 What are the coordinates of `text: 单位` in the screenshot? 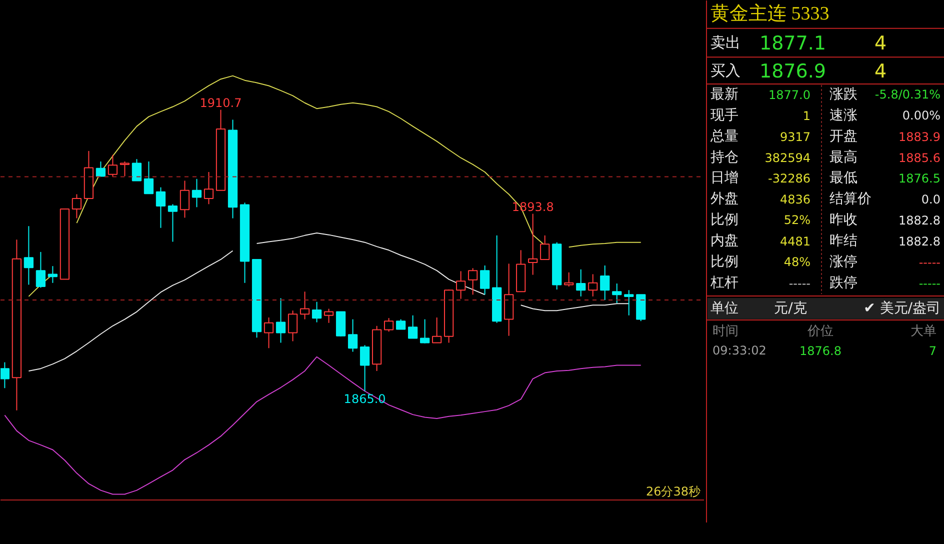 It's located at (724, 308).